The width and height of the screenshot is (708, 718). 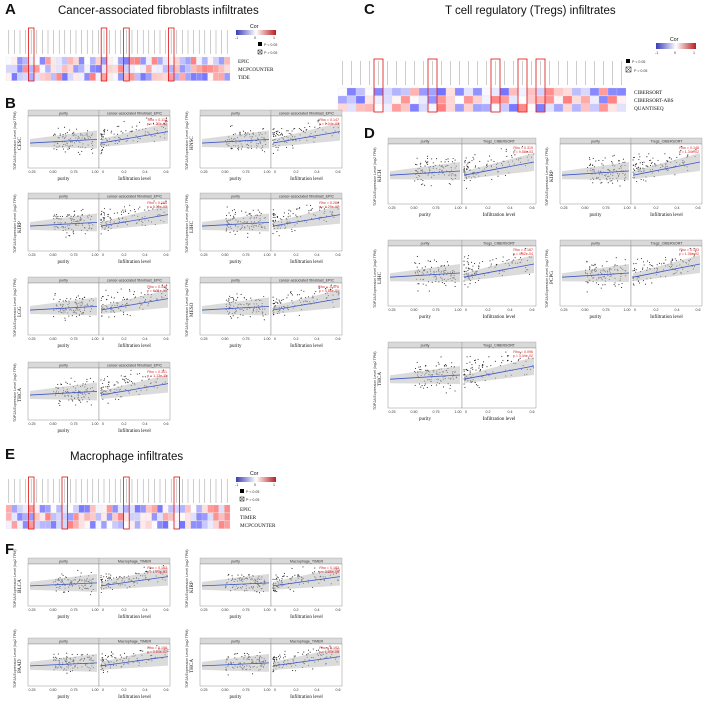 What do you see at coordinates (532, 412) in the screenshot?
I see `x-tick-label: 0.6` at bounding box center [532, 412].